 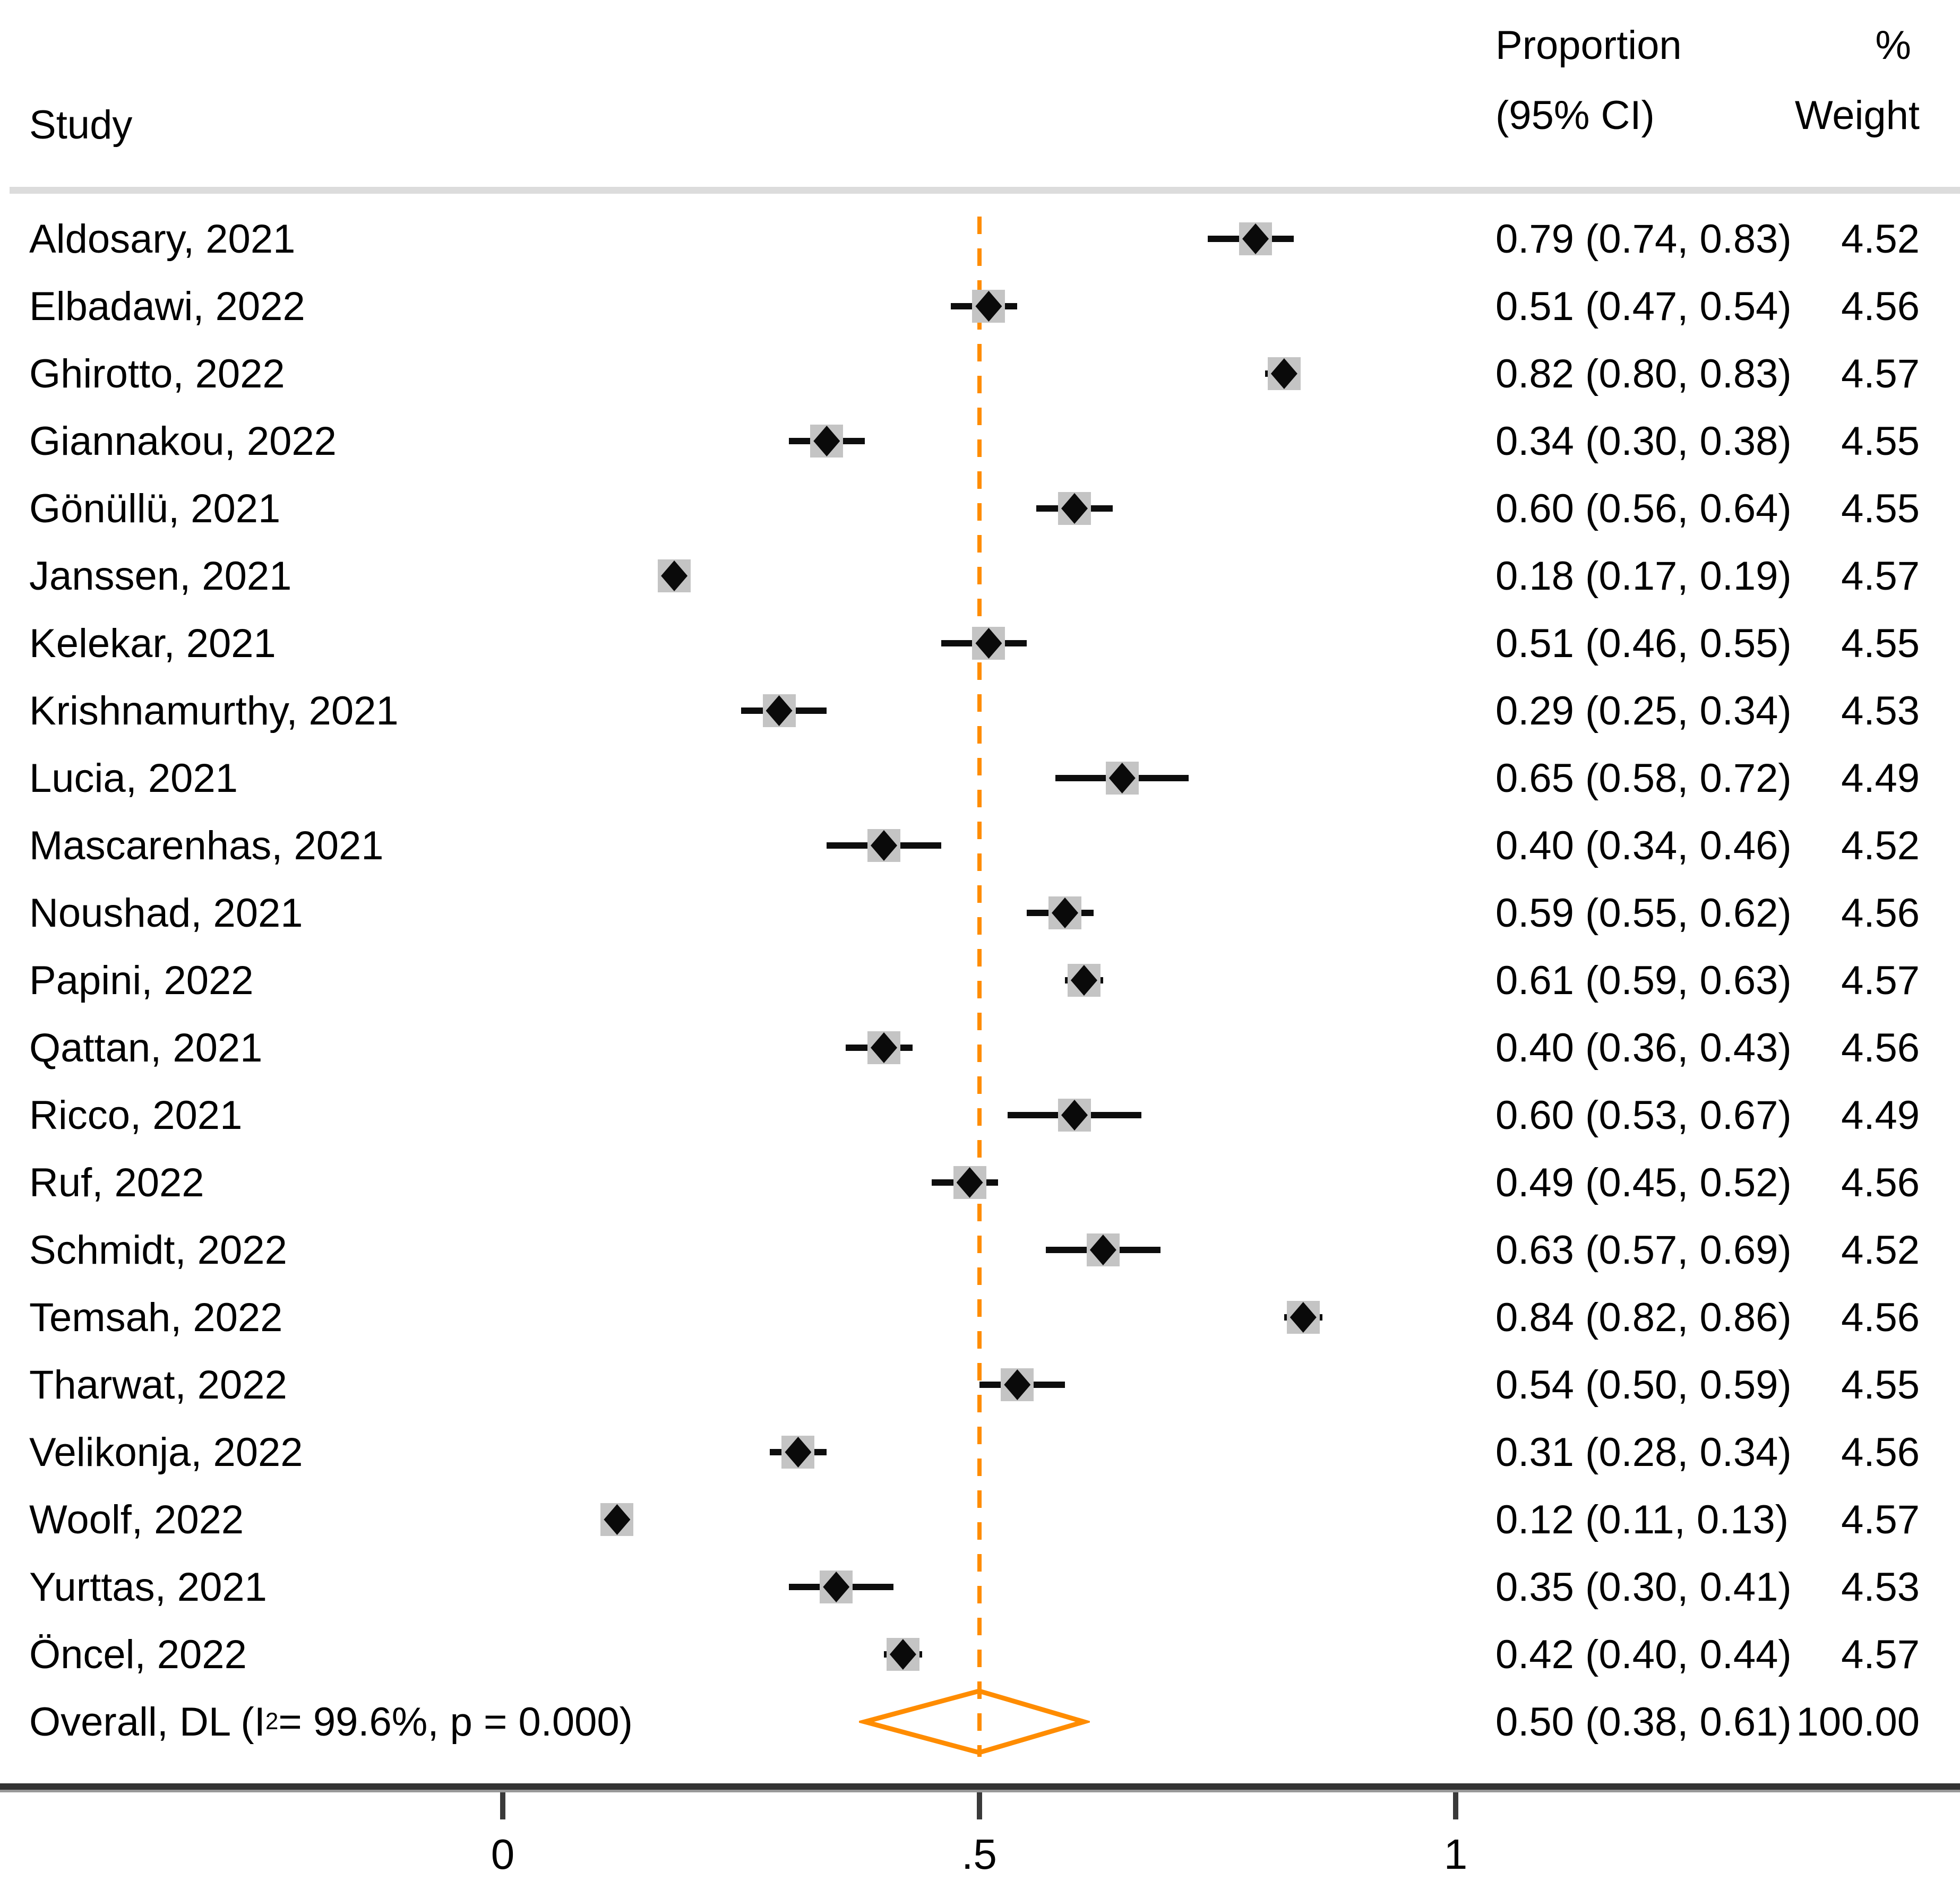 I want to click on x-tick-label: 0, so click(x=503, y=1855).